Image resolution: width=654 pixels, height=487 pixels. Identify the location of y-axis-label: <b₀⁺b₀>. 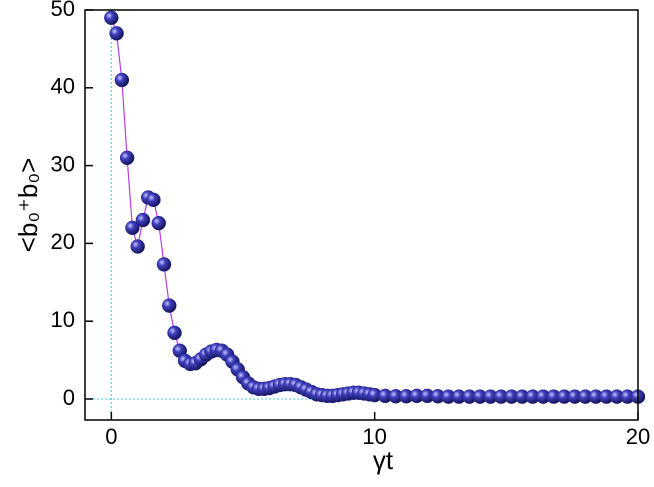
(28, 205).